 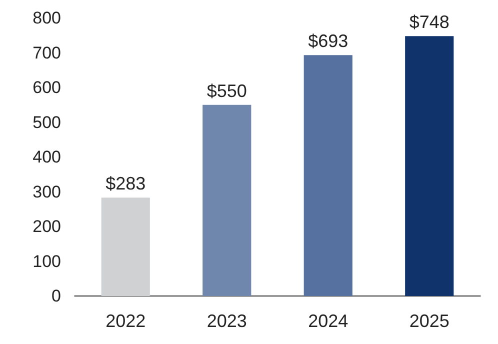 I want to click on x-tick-label: 2023, so click(x=226, y=321).